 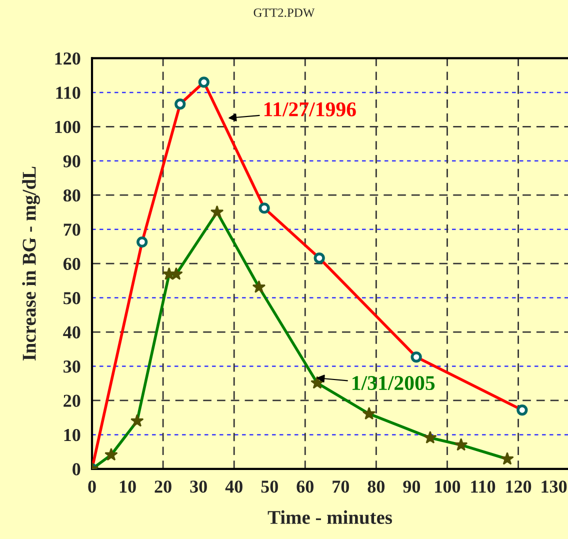 What do you see at coordinates (76, 469) in the screenshot?
I see `y-tick-label: 0` at bounding box center [76, 469].